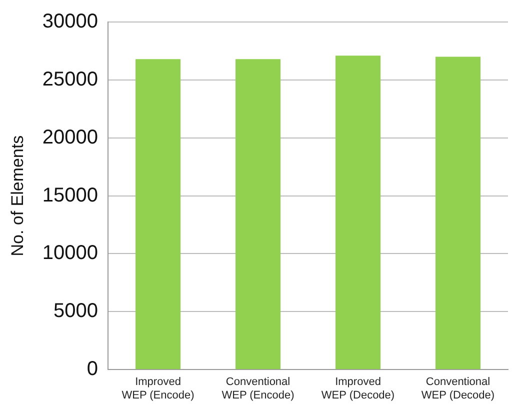  Describe the element at coordinates (70, 137) in the screenshot. I see `y-tick-label: 20000` at that location.